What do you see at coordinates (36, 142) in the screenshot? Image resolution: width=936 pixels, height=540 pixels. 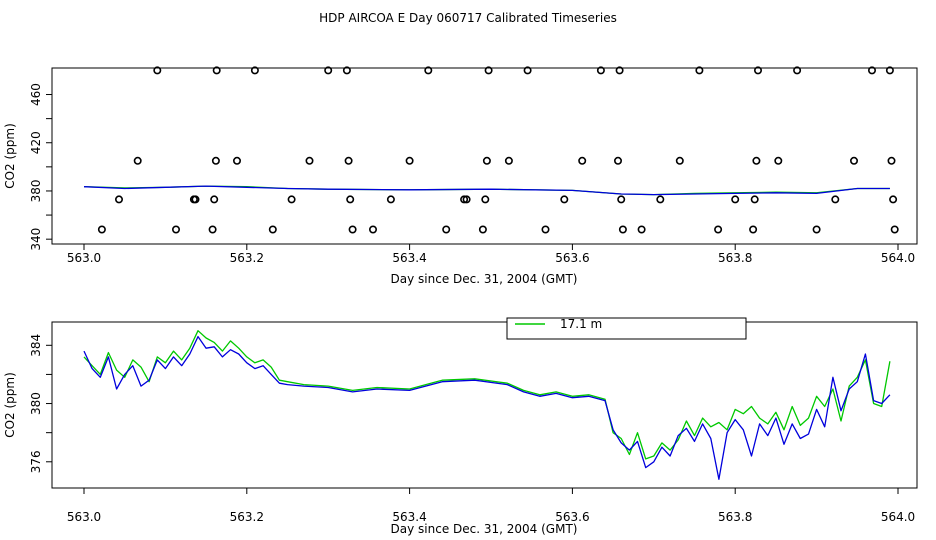 I see `y-tick-label: 420` at bounding box center [36, 142].